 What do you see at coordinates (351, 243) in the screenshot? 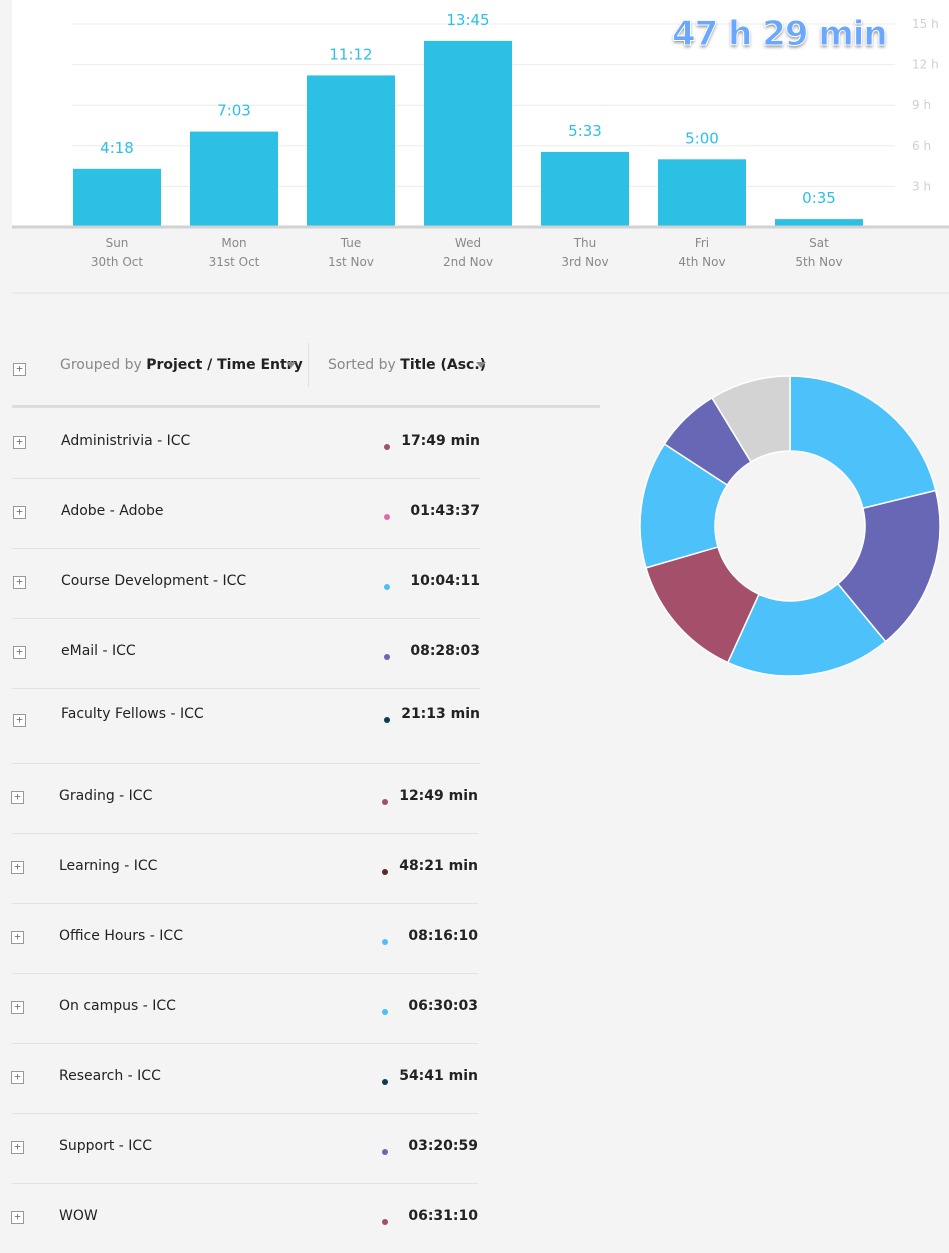
I see `x-day-label: Tue` at bounding box center [351, 243].